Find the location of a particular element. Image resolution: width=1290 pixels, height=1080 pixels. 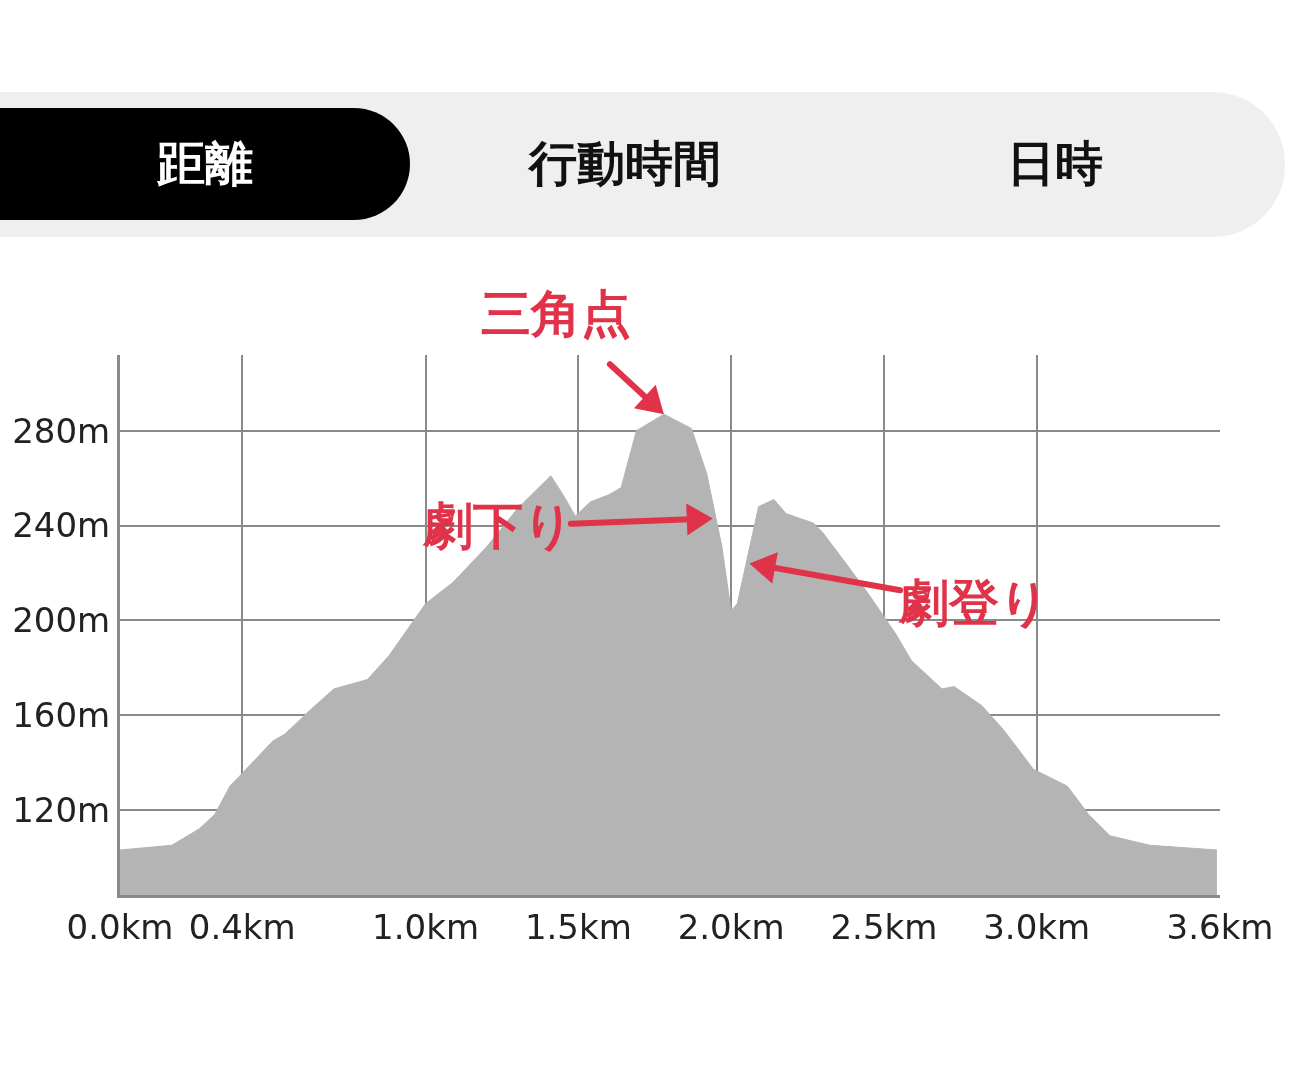

x-tick-label: 1.0km is located at coordinates (426, 926).